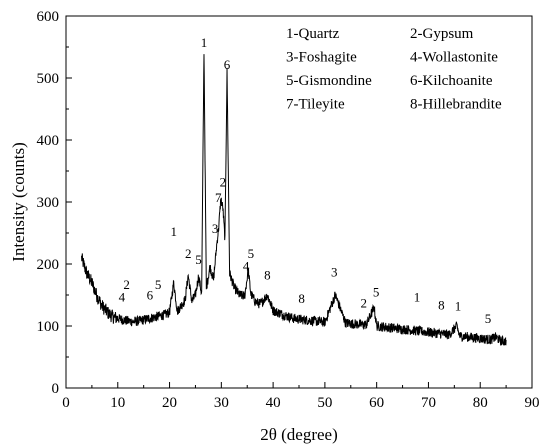 Image resolution: width=550 pixels, height=448 pixels. Describe the element at coordinates (442, 34) in the screenshot. I see `legend-entry: 2-Gypsum` at that location.